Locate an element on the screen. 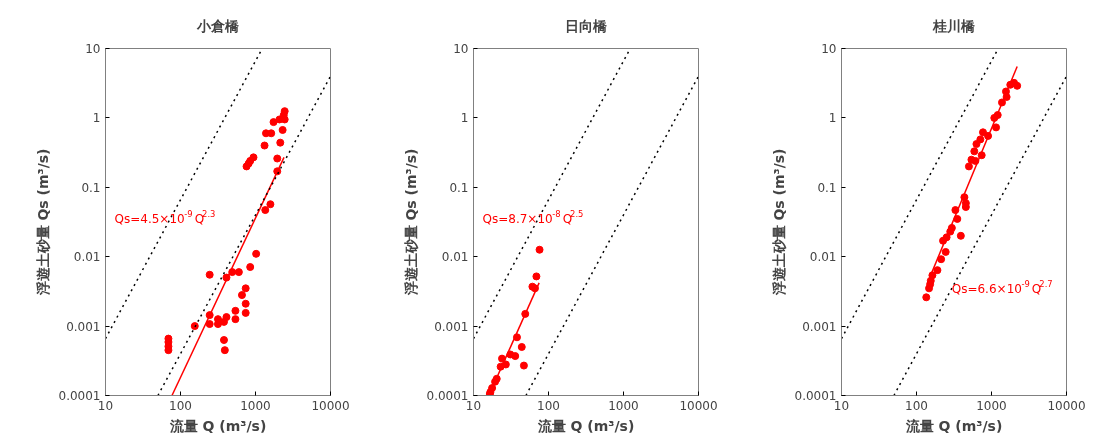  chart-title: 桂川橋 is located at coordinates (954, 25).